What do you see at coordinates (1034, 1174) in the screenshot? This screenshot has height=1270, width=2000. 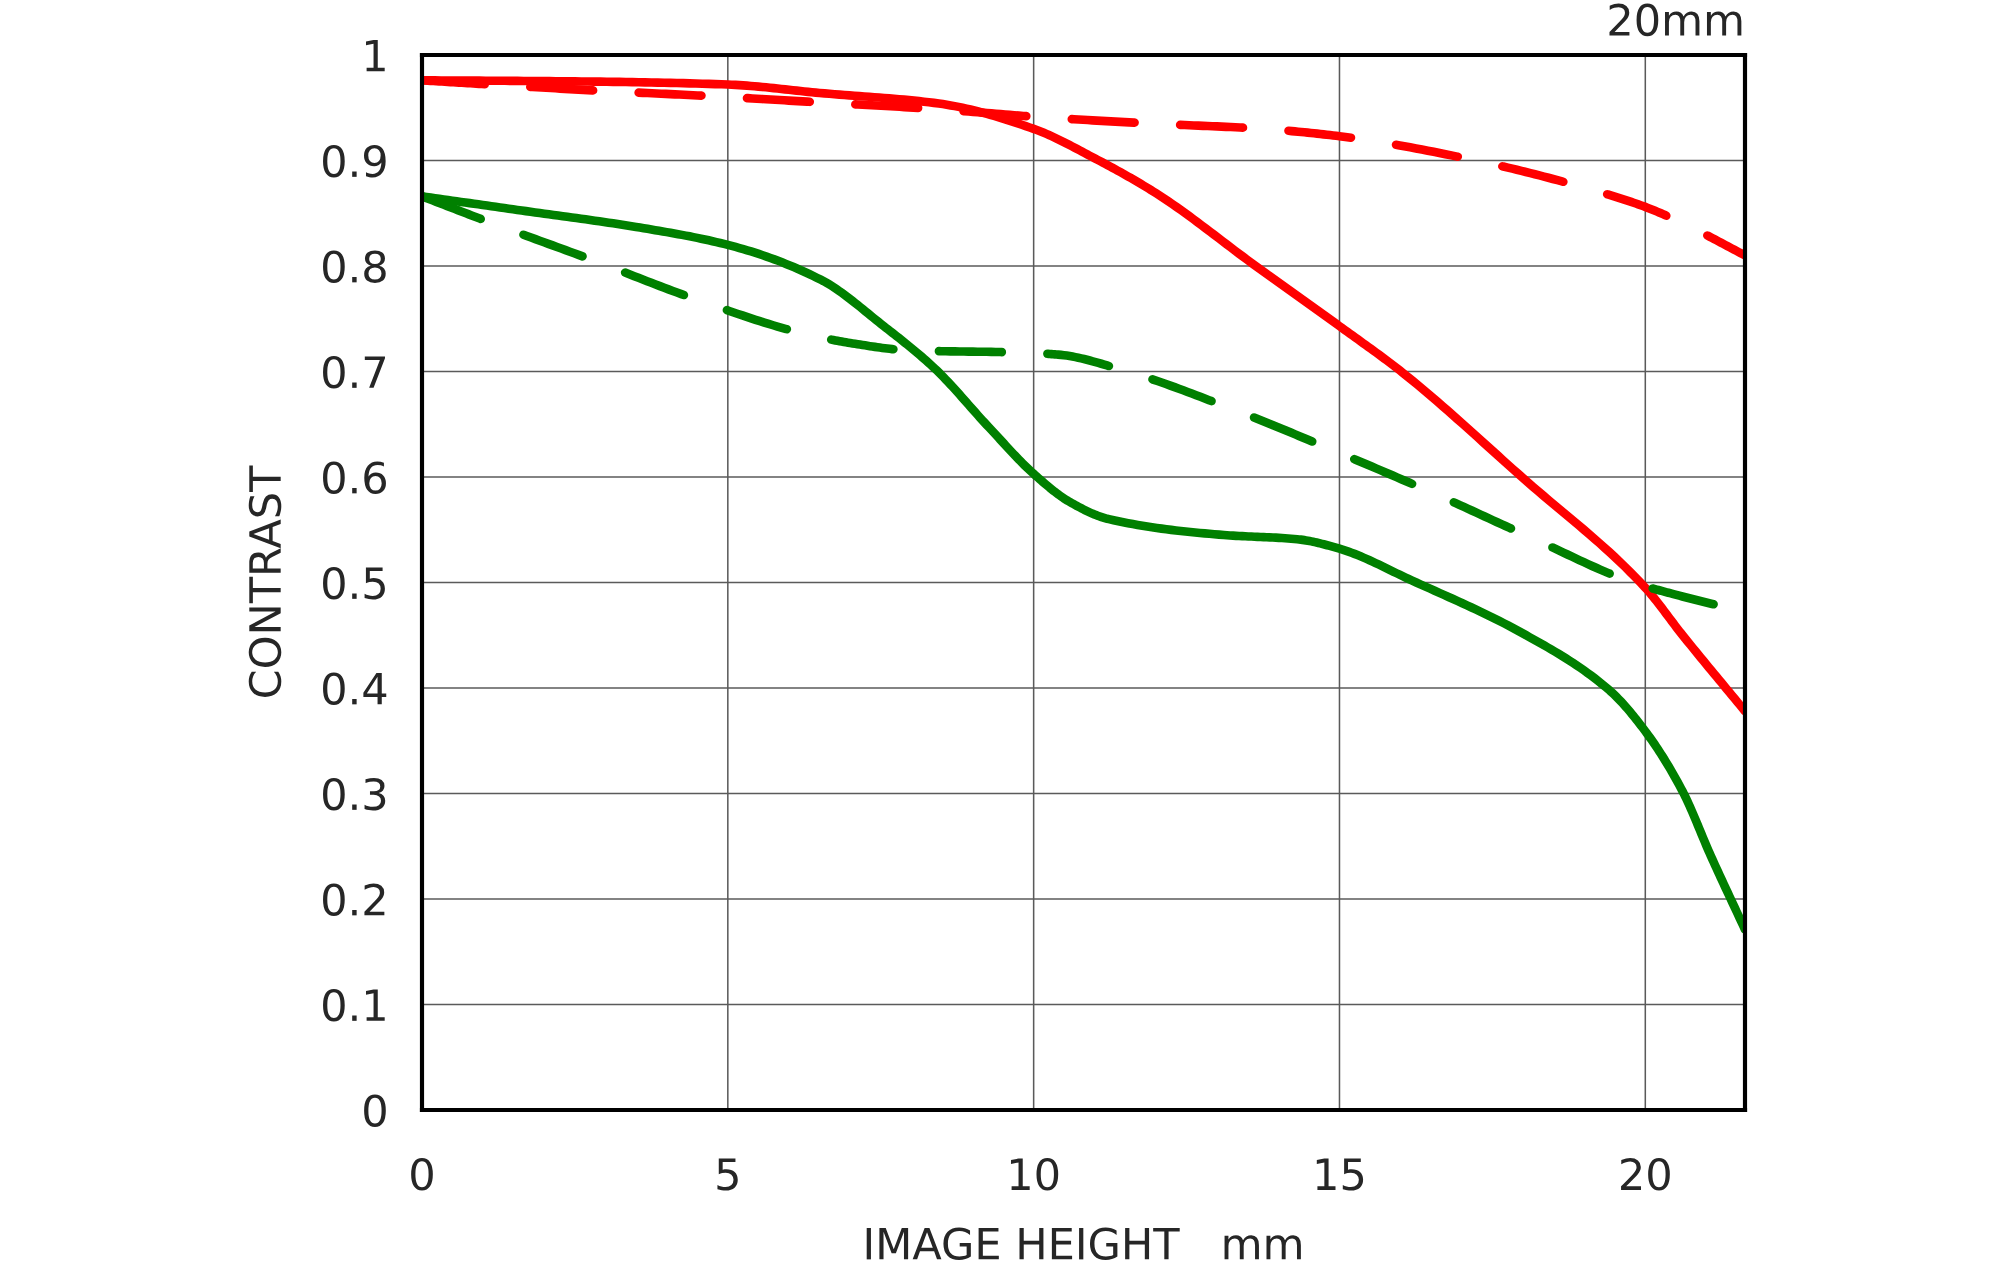 I see `x-tick-label: 10` at bounding box center [1034, 1174].